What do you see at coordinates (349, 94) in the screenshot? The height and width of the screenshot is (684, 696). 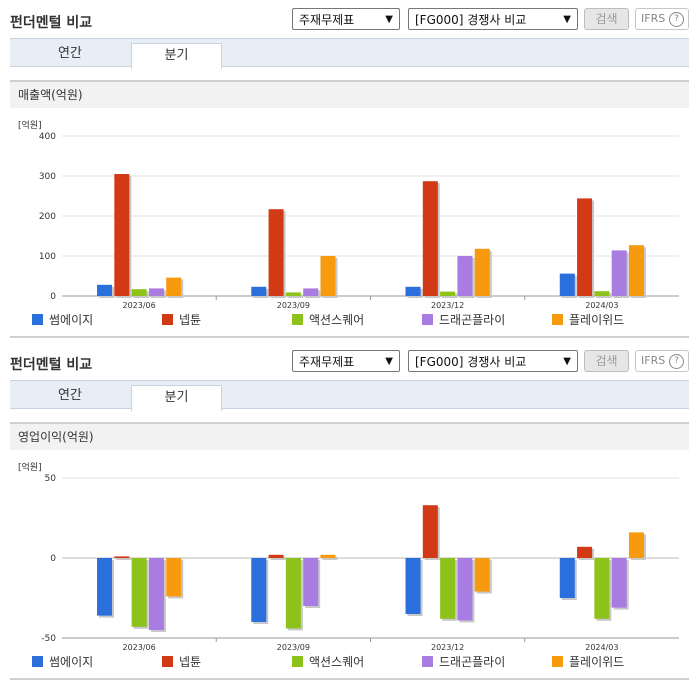 I see `chart-subtitle: 매출액(억원)` at bounding box center [349, 94].